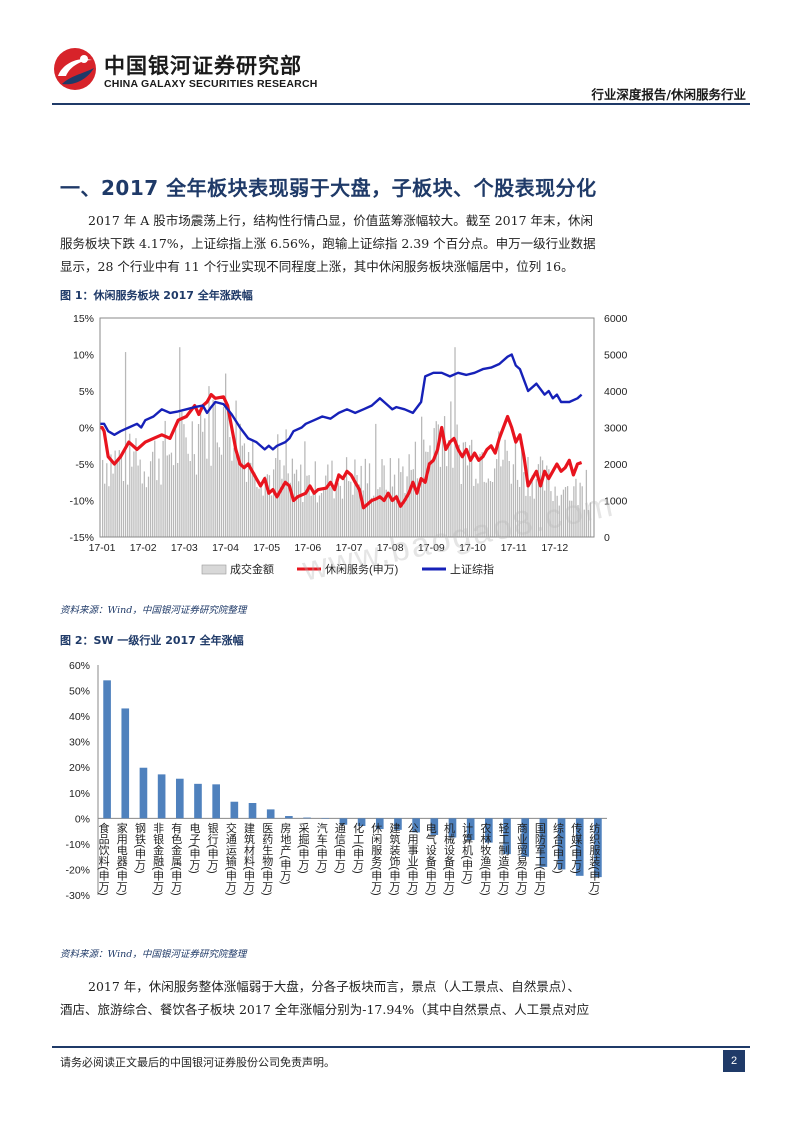  What do you see at coordinates (203, 66) in the screenshot?
I see `logo-title-cn: 中国银河证券研究部` at bounding box center [203, 66].